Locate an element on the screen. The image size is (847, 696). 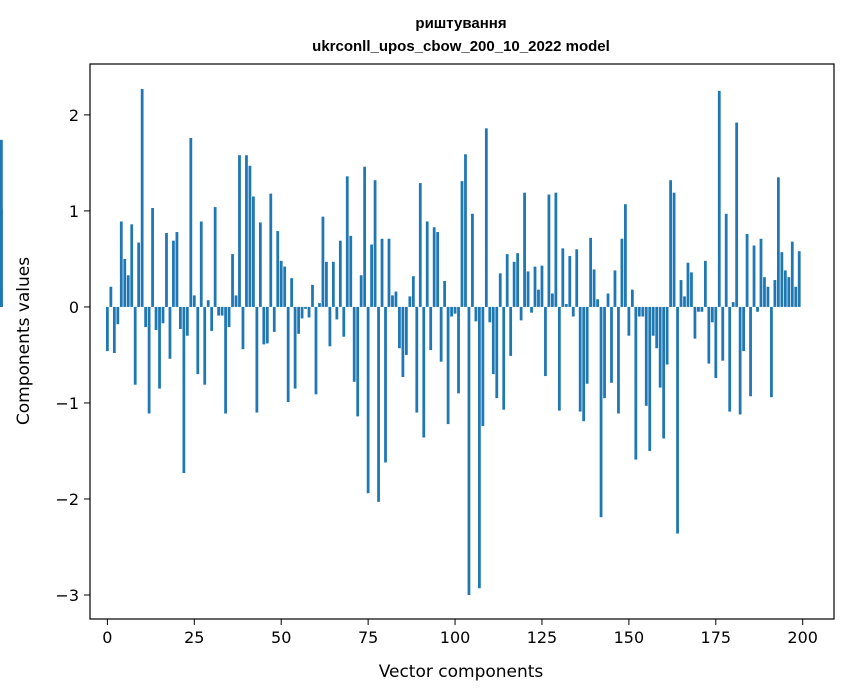
chart-title: риштування is located at coordinates (460, 23).